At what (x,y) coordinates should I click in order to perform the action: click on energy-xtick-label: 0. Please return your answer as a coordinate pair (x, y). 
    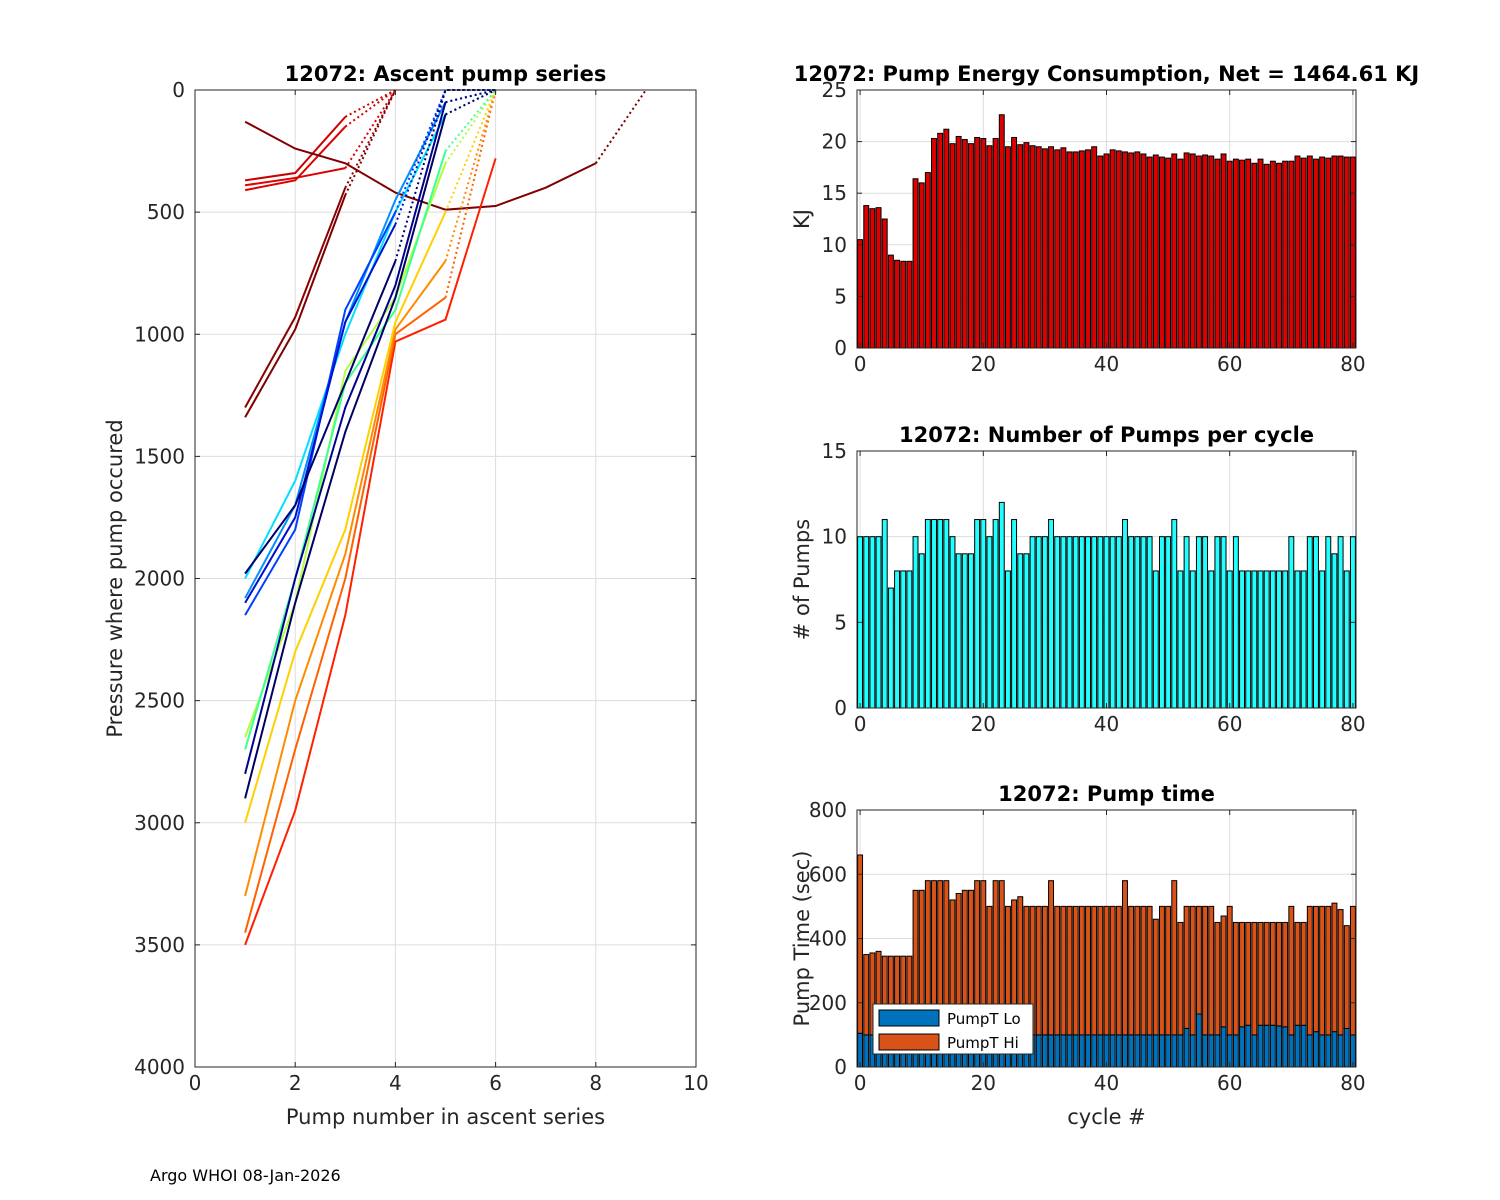
    Looking at the image, I should click on (860, 364).